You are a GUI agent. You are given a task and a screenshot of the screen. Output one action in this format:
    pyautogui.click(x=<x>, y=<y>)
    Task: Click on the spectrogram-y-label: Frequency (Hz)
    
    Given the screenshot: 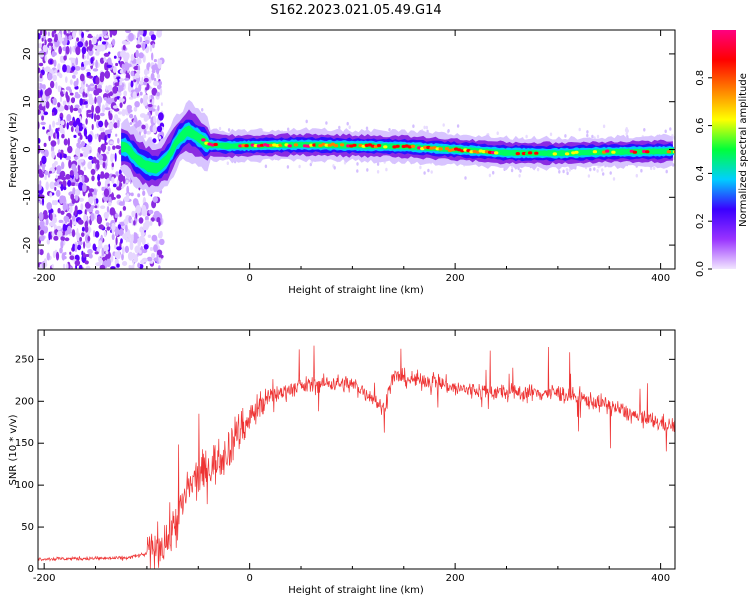 What is the action you would take?
    pyautogui.click(x=13, y=150)
    